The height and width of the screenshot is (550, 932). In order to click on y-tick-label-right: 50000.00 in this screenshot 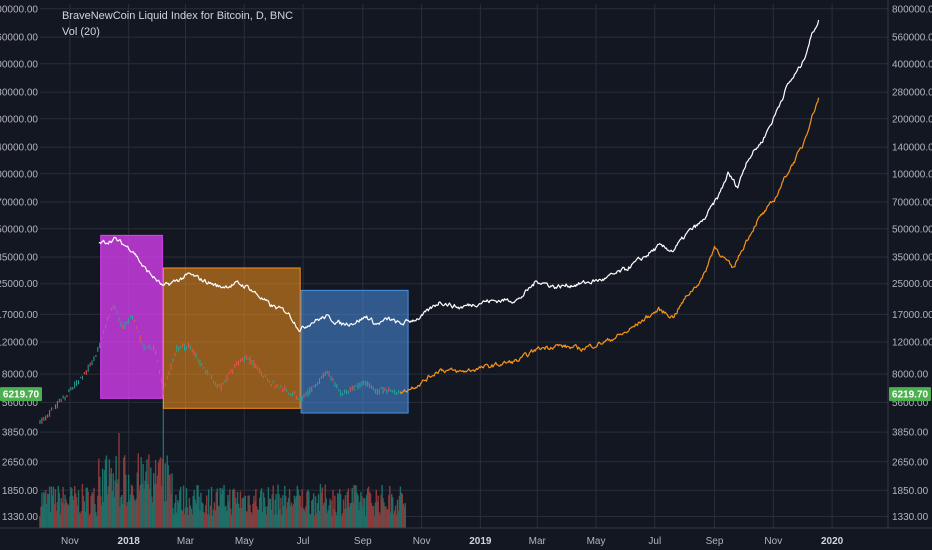, I will do `click(912, 229)`.